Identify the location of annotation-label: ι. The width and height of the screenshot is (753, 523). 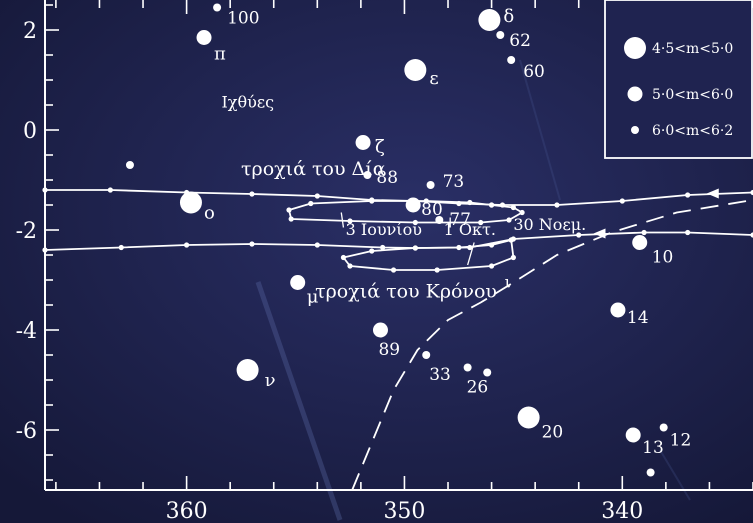
(508, 282).